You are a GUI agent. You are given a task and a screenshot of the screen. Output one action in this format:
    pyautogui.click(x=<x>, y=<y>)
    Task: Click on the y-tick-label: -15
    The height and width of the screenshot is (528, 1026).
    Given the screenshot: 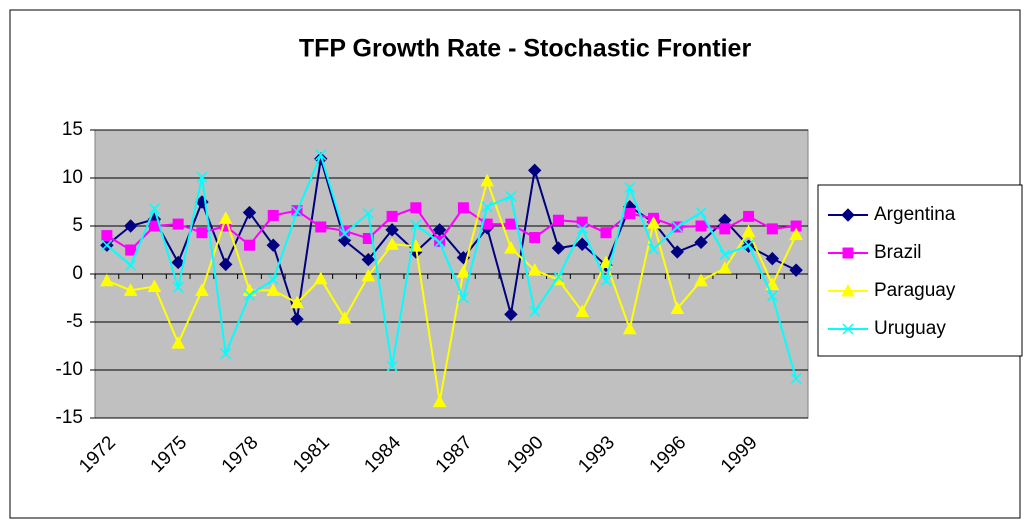 What is the action you would take?
    pyautogui.click(x=69, y=417)
    